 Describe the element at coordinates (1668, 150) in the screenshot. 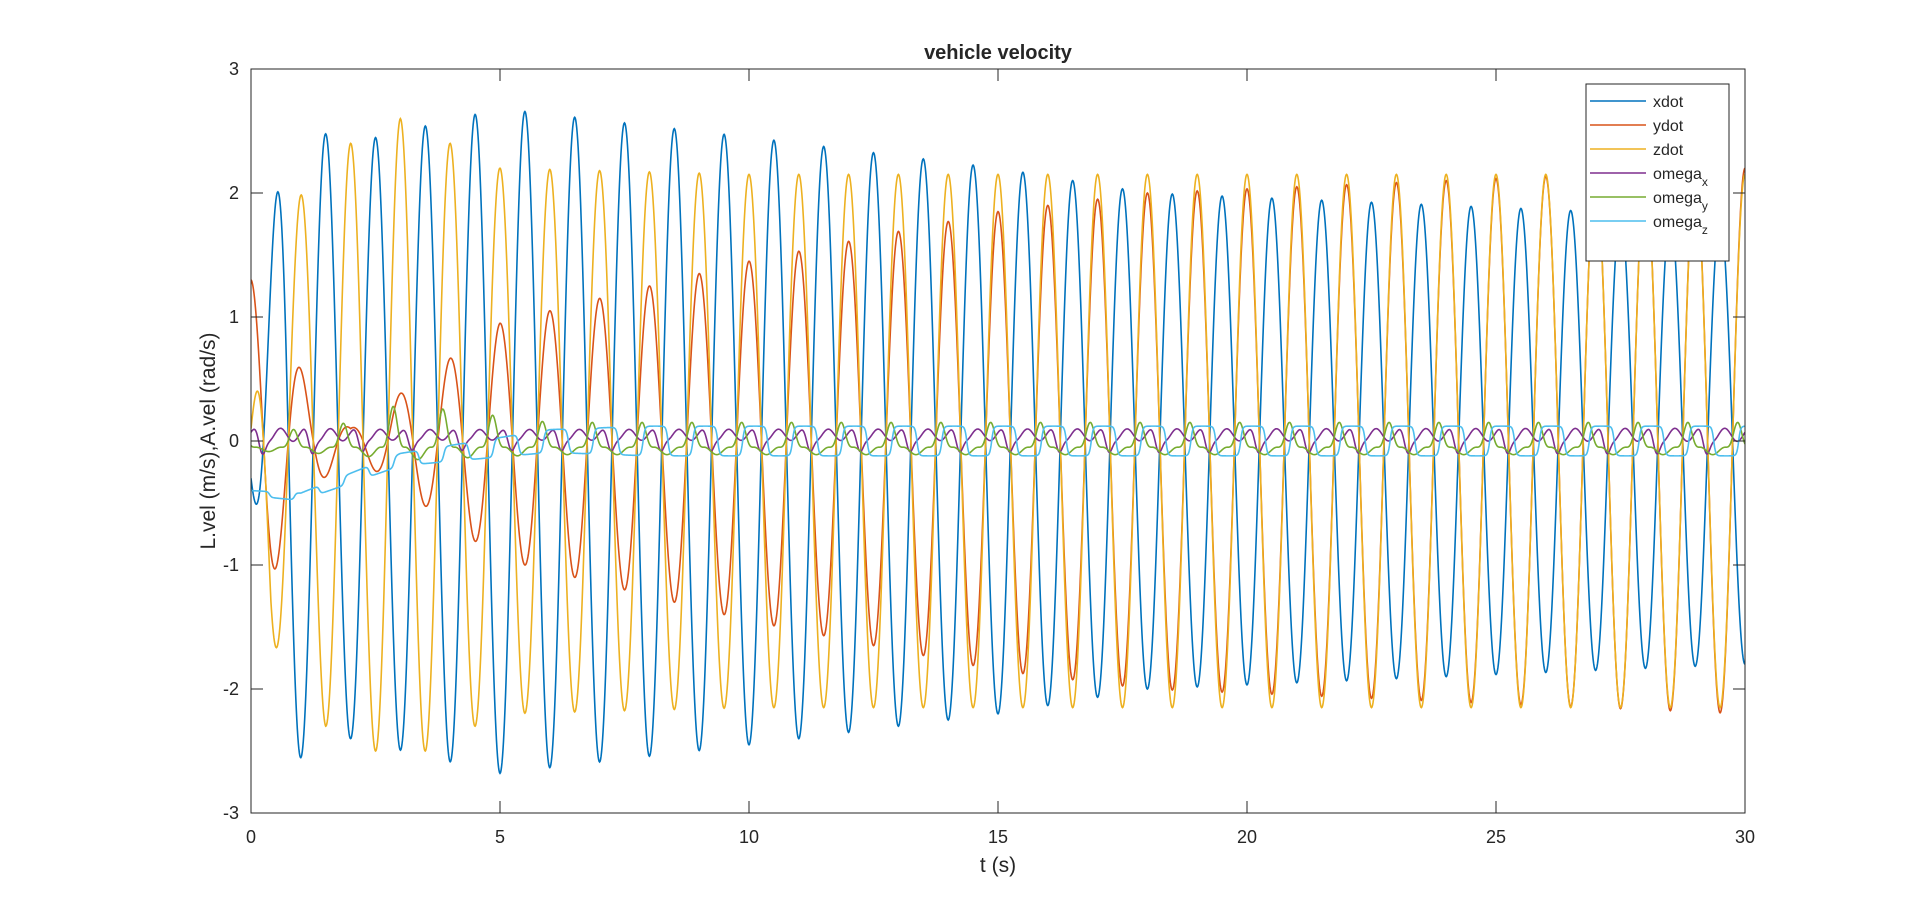

I see `legend-label-zdot: zdot` at that location.